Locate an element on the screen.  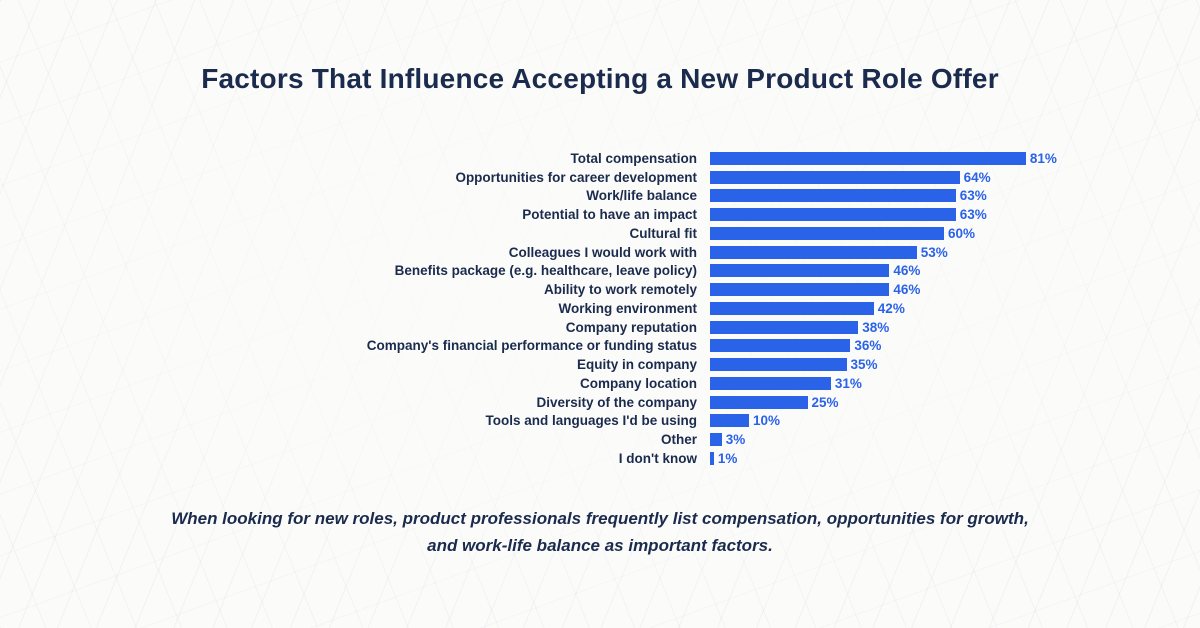
value-label: 3% is located at coordinates (735, 440).